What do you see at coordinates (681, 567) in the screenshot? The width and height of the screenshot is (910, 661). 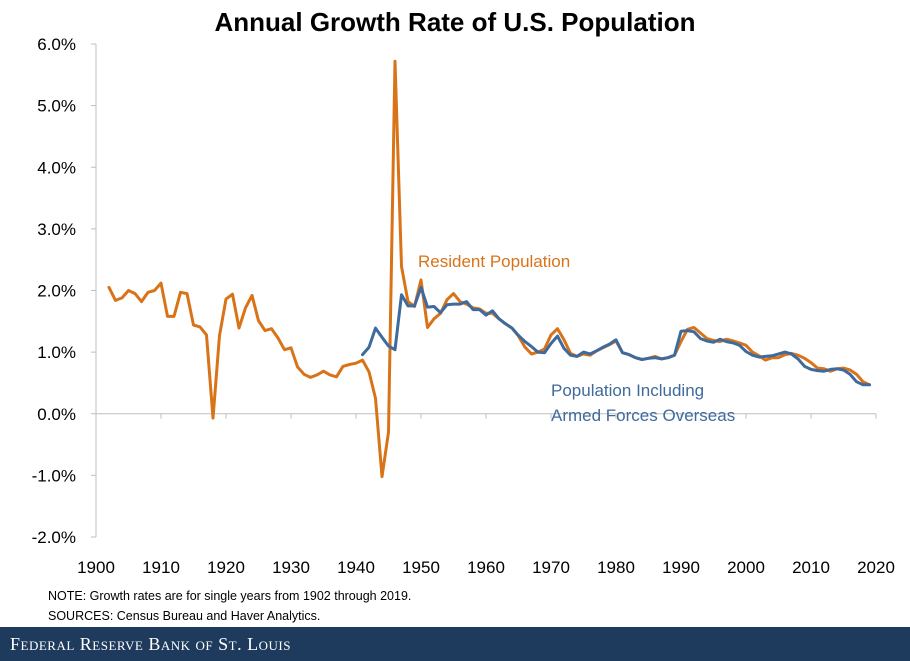 I see `x-tick-label: 1990` at bounding box center [681, 567].